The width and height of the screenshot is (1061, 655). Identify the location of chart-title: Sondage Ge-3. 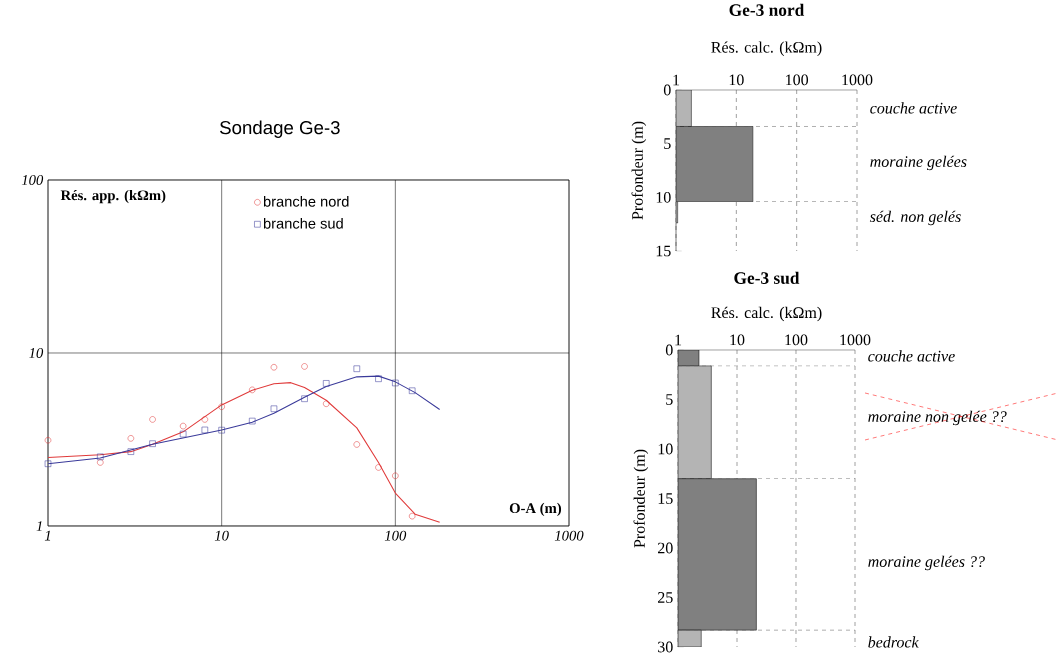
(280, 129).